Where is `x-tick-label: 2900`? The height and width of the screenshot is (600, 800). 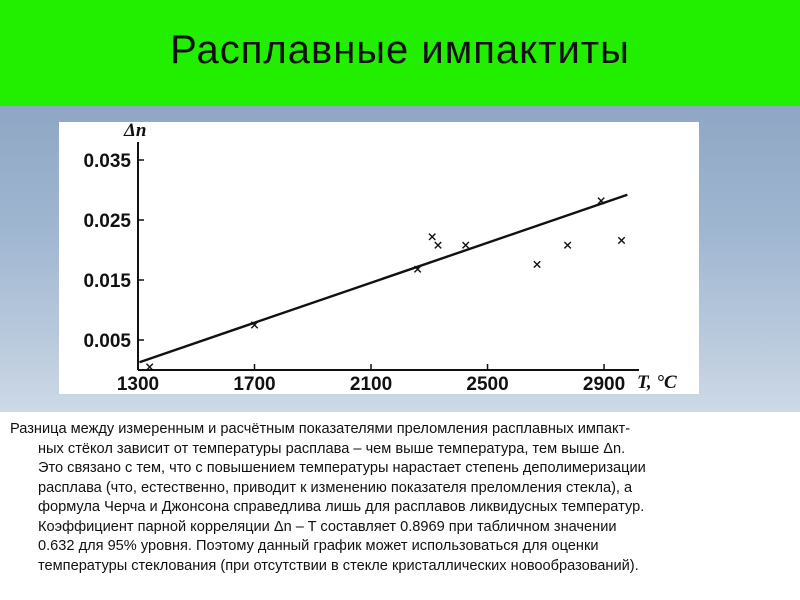
x-tick-label: 2900 is located at coordinates (604, 384).